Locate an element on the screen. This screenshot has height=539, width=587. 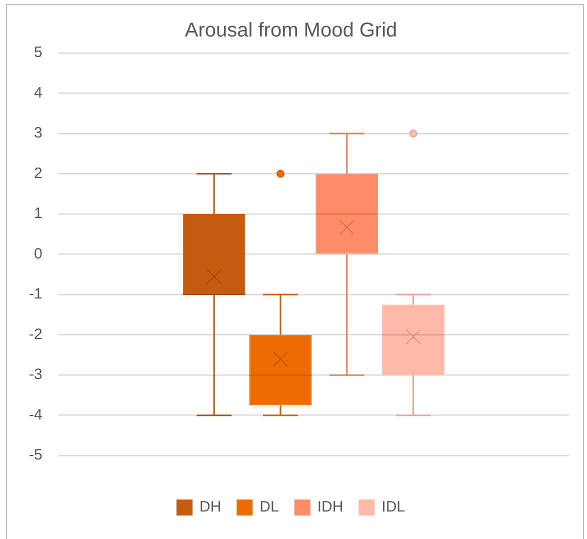
y-tick-label: -5 is located at coordinates (35, 455).